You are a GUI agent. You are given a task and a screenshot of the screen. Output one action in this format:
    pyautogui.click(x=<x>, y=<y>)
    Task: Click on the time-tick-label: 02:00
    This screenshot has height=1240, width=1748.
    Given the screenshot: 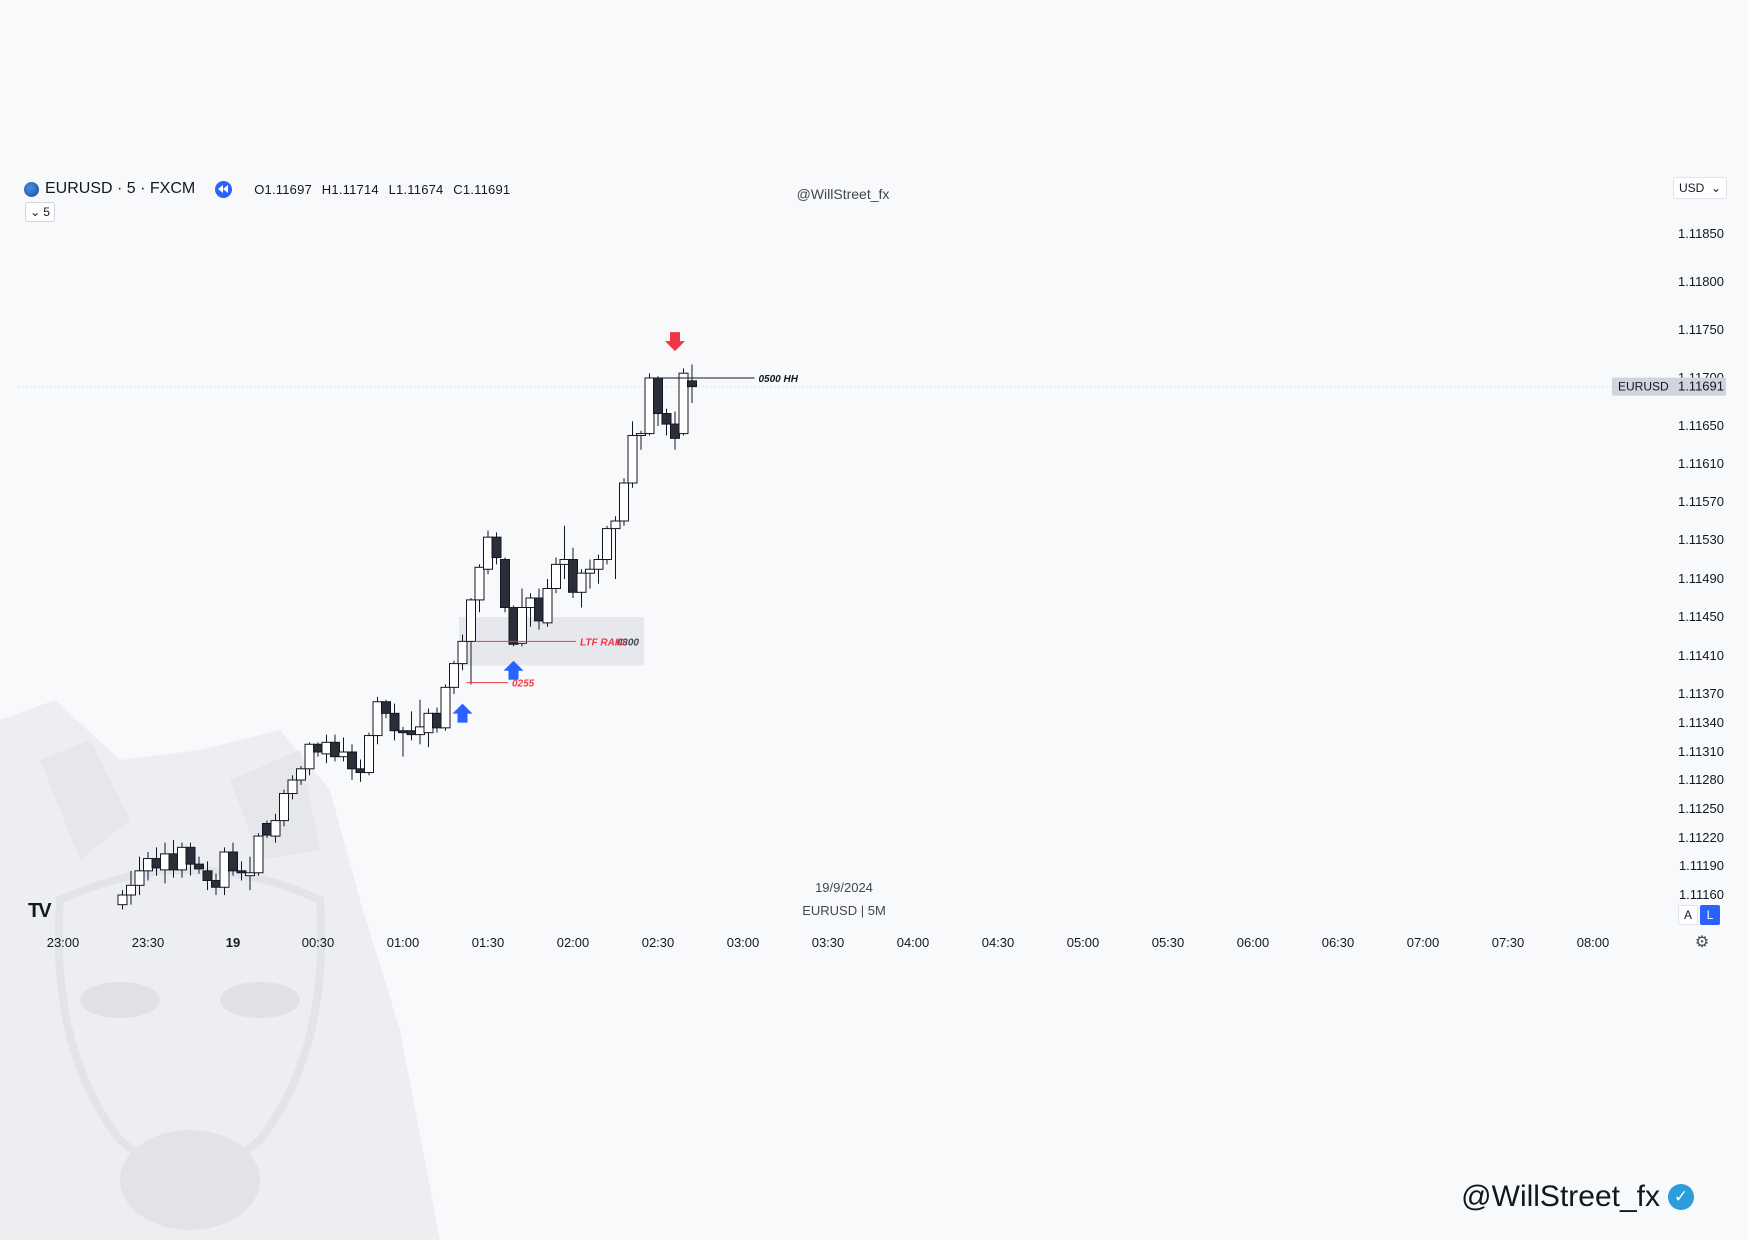 What is the action you would take?
    pyautogui.click(x=573, y=942)
    